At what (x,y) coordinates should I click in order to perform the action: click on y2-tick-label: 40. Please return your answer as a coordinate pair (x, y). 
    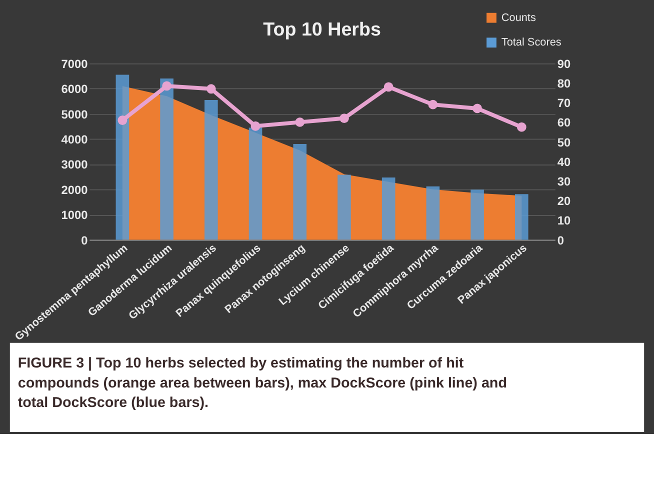
    Looking at the image, I should click on (564, 161).